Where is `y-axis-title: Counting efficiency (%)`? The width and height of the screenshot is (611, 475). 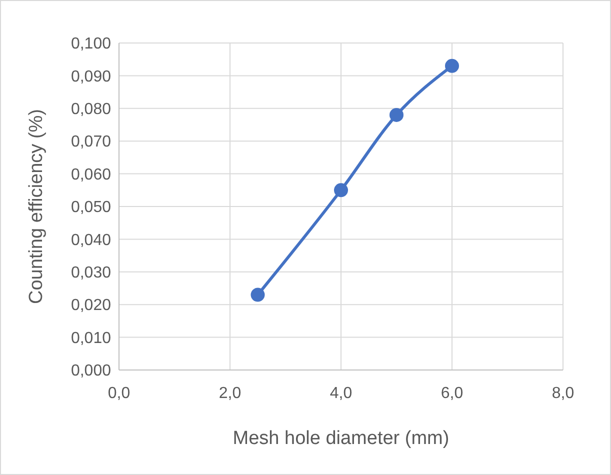
y-axis-title: Counting efficiency (%) is located at coordinates (36, 206).